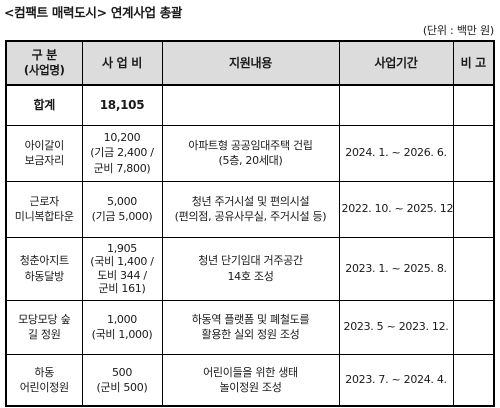 The height and width of the screenshot is (408, 500). I want to click on total-row: 합계 18,105, so click(250, 105).